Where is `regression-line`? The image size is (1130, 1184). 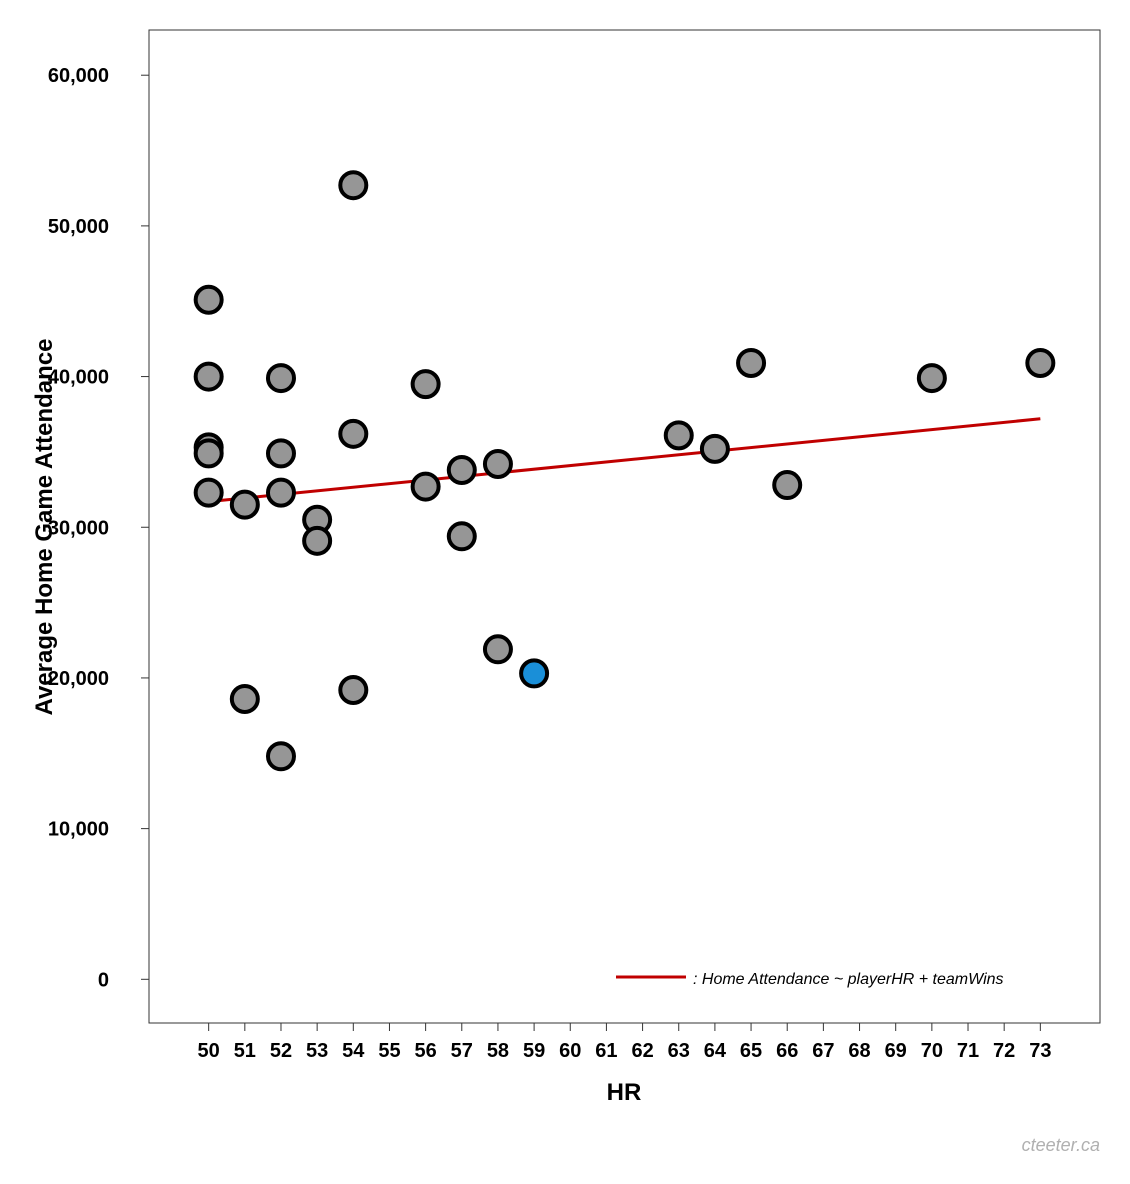 regression-line is located at coordinates (624, 460).